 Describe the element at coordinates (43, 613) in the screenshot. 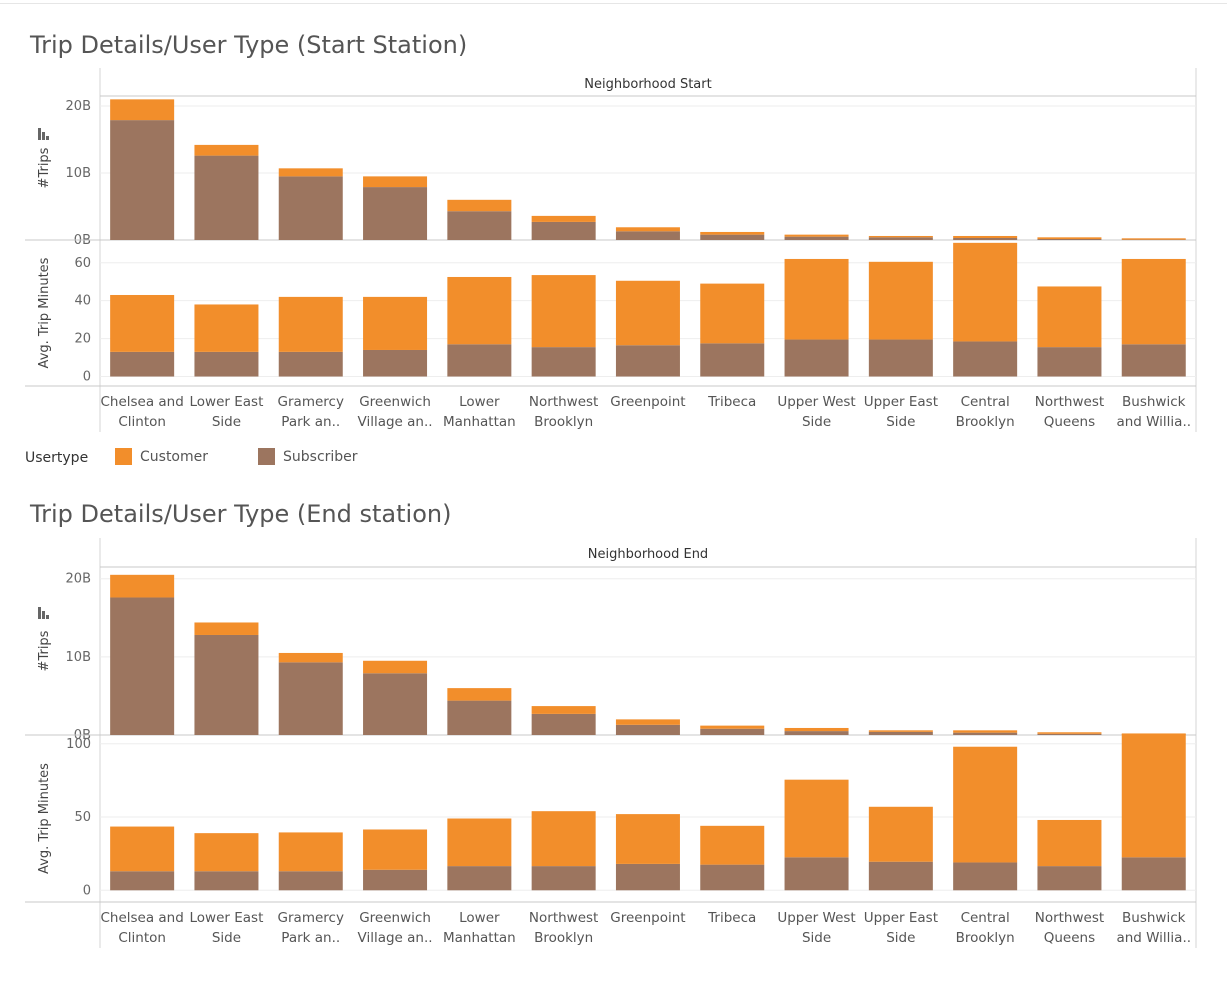

I see `sort-descending-icon` at that location.